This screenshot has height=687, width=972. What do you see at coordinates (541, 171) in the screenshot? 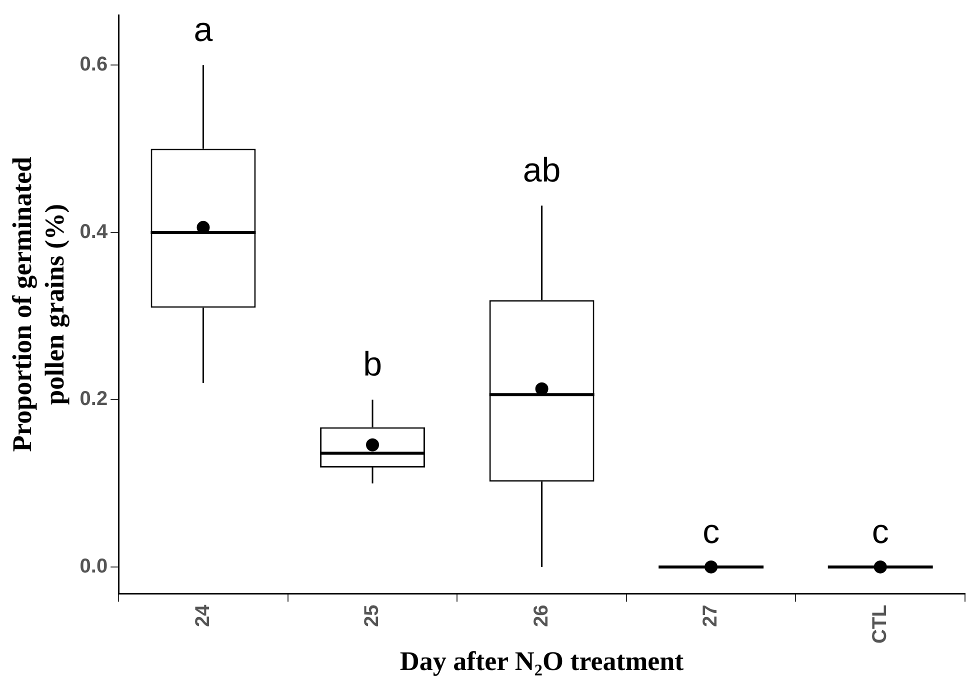
I see `annotation: ab` at bounding box center [541, 171].